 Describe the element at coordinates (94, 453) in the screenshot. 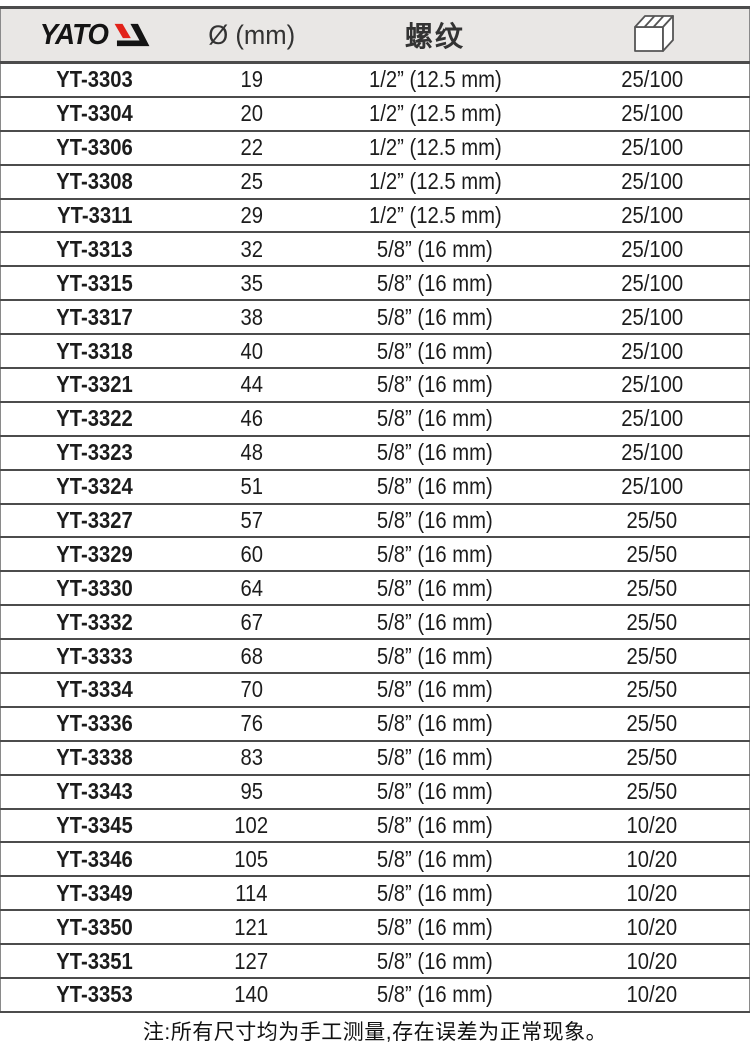

I see `model-cell: YT-3323` at that location.